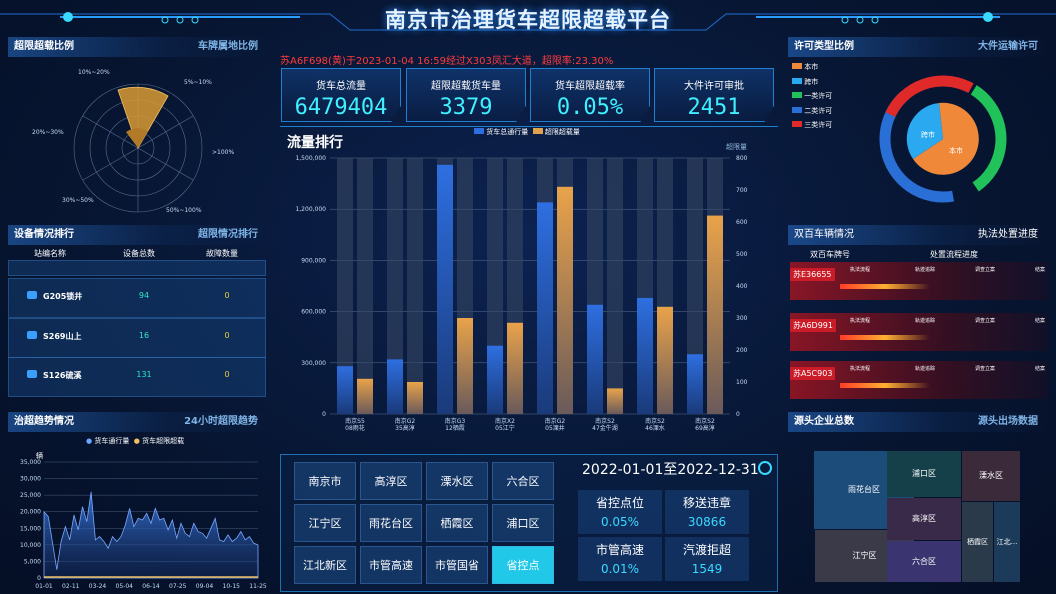 Image resolution: width=1056 pixels, height=594 pixels. Describe the element at coordinates (221, 421) in the screenshot. I see `trend-panel-subtitle: 24小时超限趋势` at that location.